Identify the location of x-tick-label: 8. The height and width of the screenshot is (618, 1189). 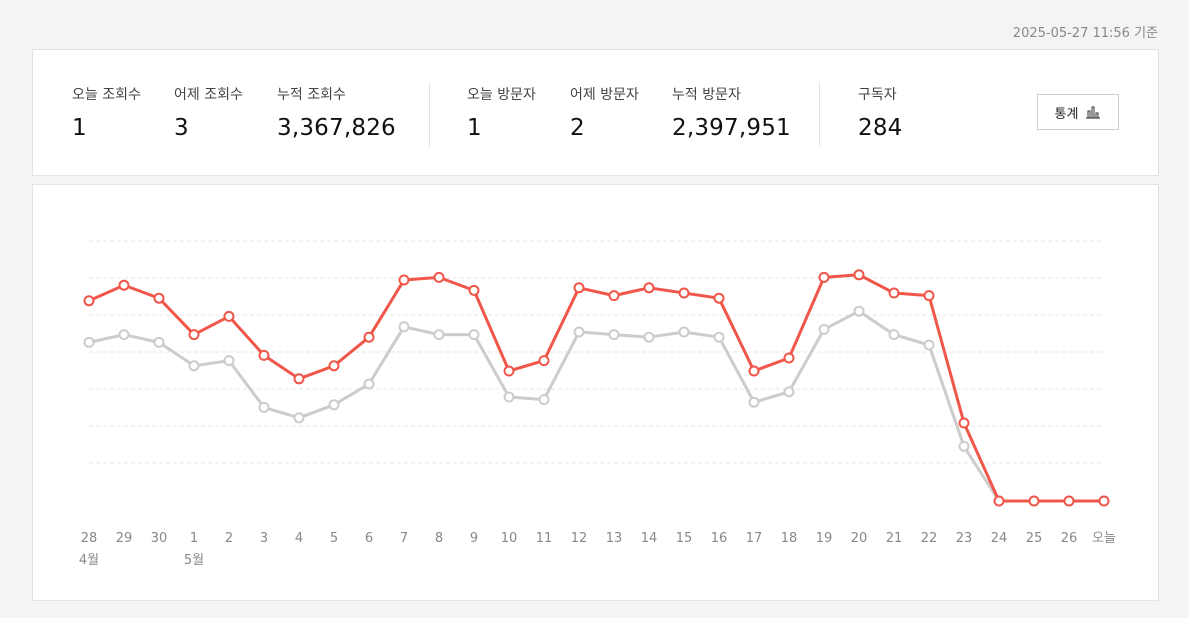
(439, 538).